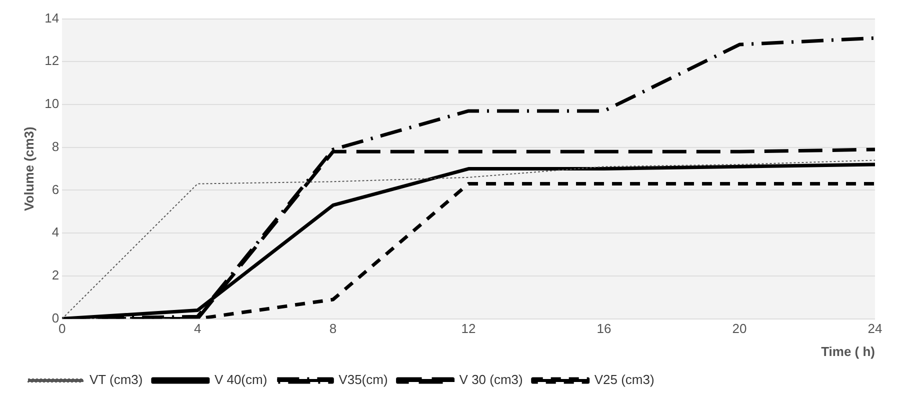 The height and width of the screenshot is (405, 913). I want to click on y-tick-label: 14, so click(52, 18).